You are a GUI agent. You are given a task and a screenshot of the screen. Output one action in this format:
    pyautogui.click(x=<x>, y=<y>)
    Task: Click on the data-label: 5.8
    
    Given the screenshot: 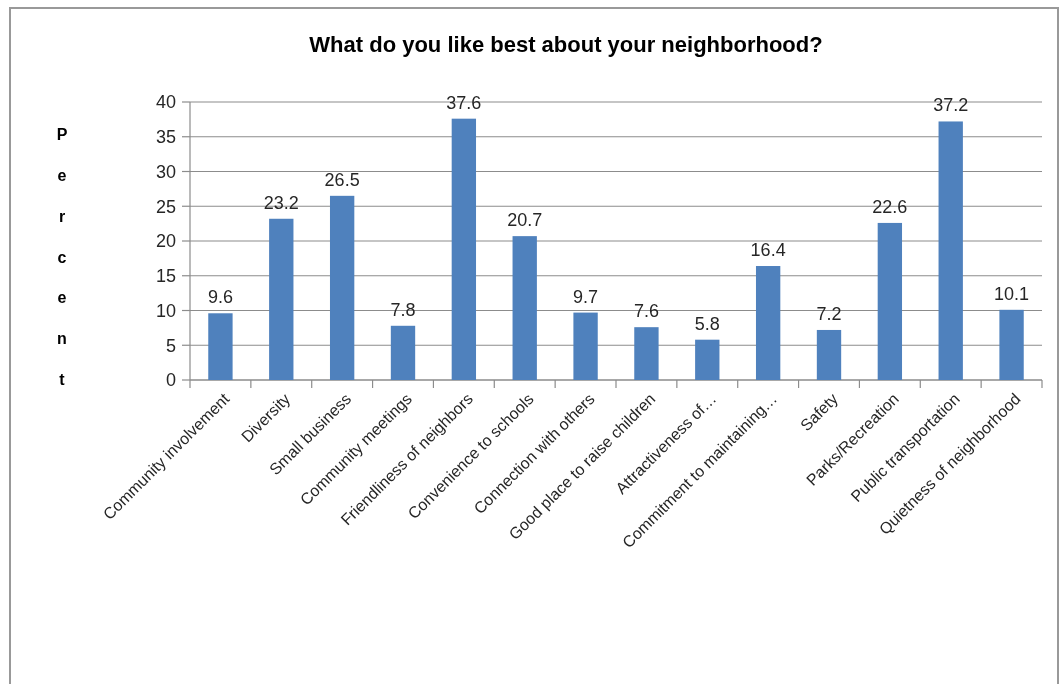 What is the action you would take?
    pyautogui.click(x=707, y=323)
    